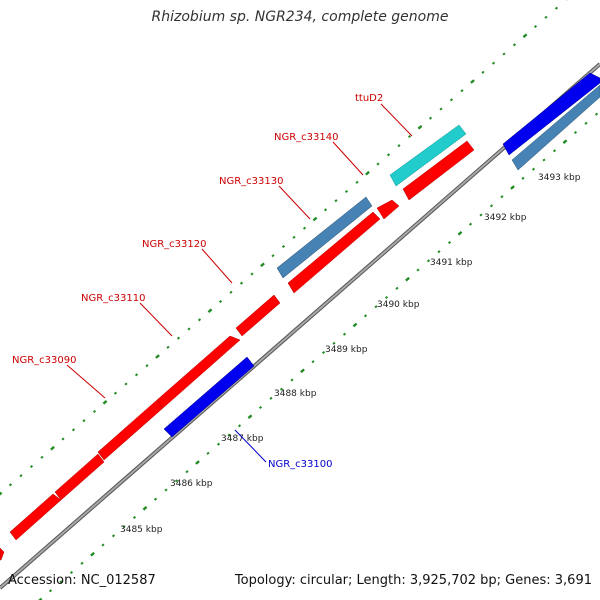 The height and width of the screenshot is (600, 600). I want to click on gene-label: NGR_c33100, so click(300, 464).